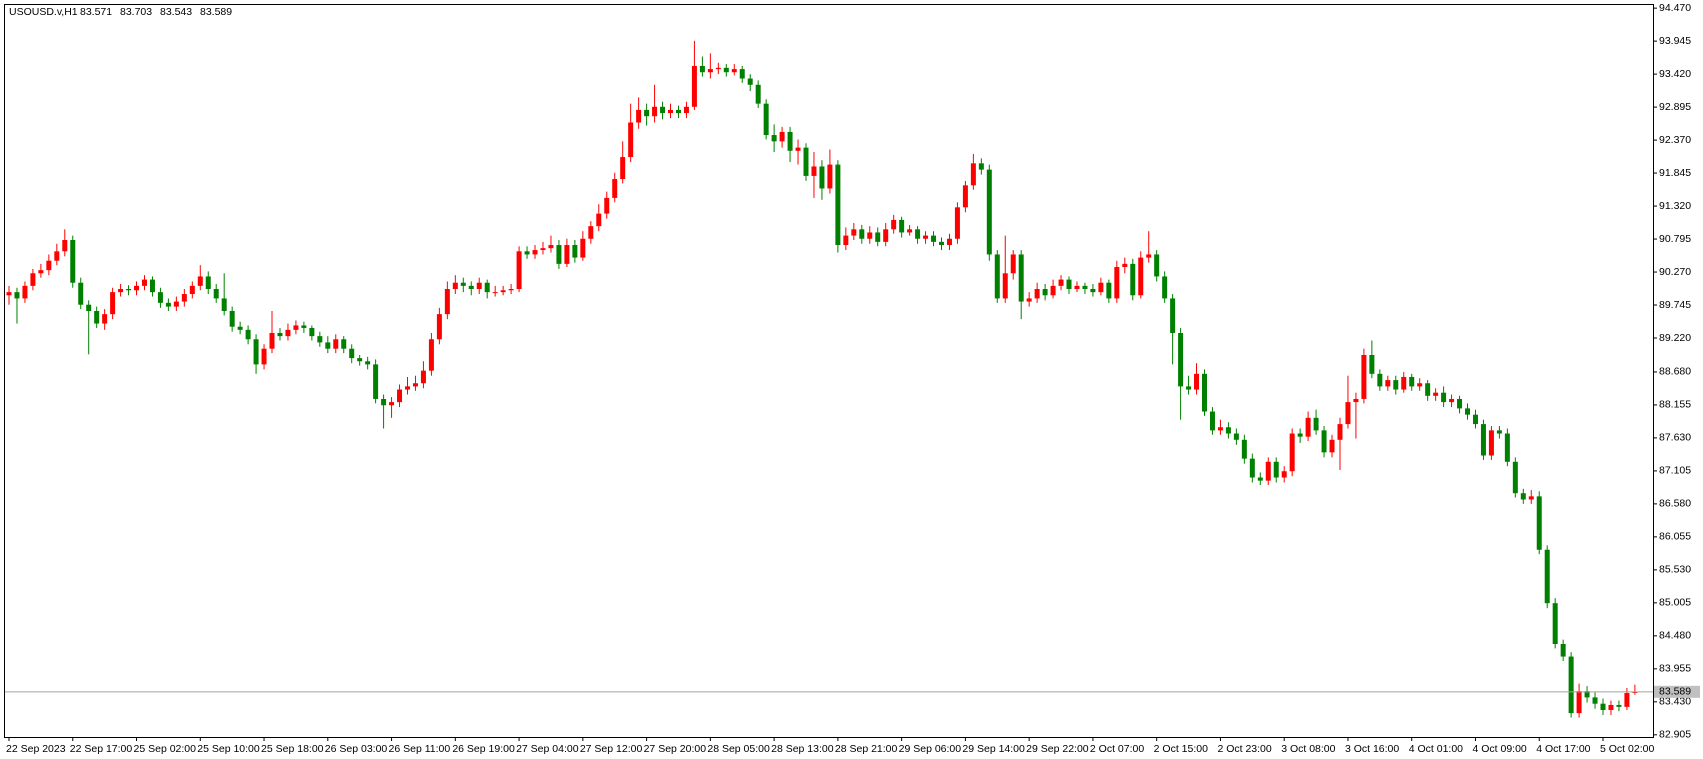 This screenshot has width=1703, height=759. What do you see at coordinates (1499, 749) in the screenshot?
I see `x-tick-label: 4 Oct 09:00` at bounding box center [1499, 749].